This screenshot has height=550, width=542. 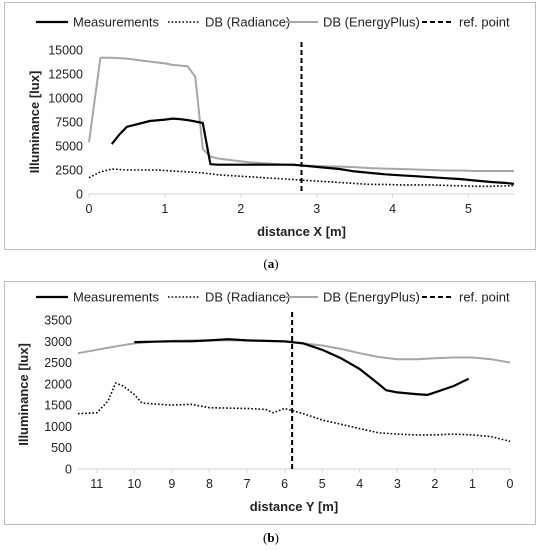 What do you see at coordinates (134, 484) in the screenshot?
I see `x-tick-label-b: 10` at bounding box center [134, 484].